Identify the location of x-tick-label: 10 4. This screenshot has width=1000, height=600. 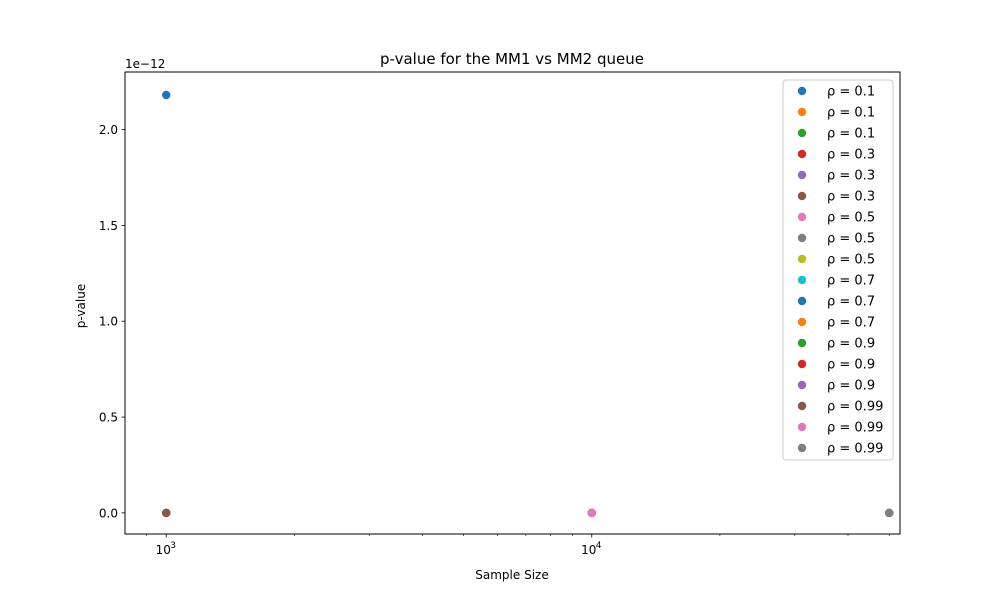
(591, 549).